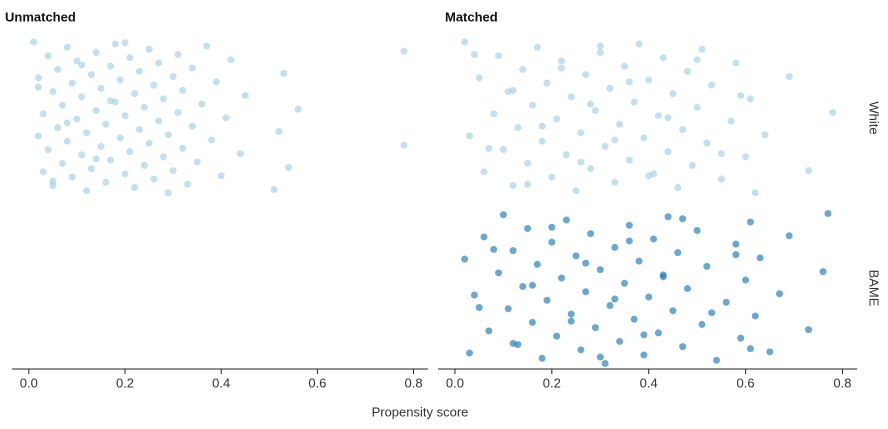 This screenshot has width=888, height=429. I want to click on panel-title: Matched, so click(471, 16).